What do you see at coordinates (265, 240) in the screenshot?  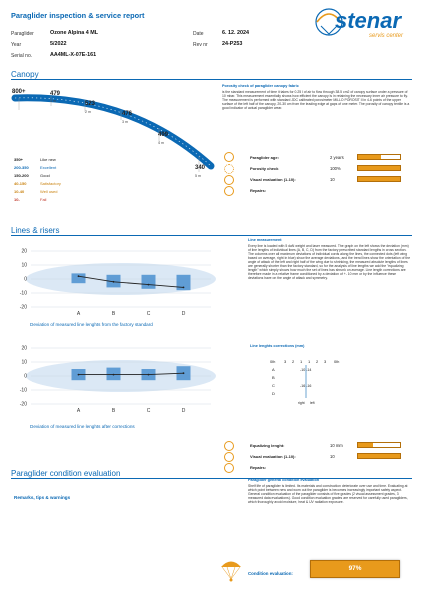 I see `line-measurement-title: Line measurement` at bounding box center [265, 240].